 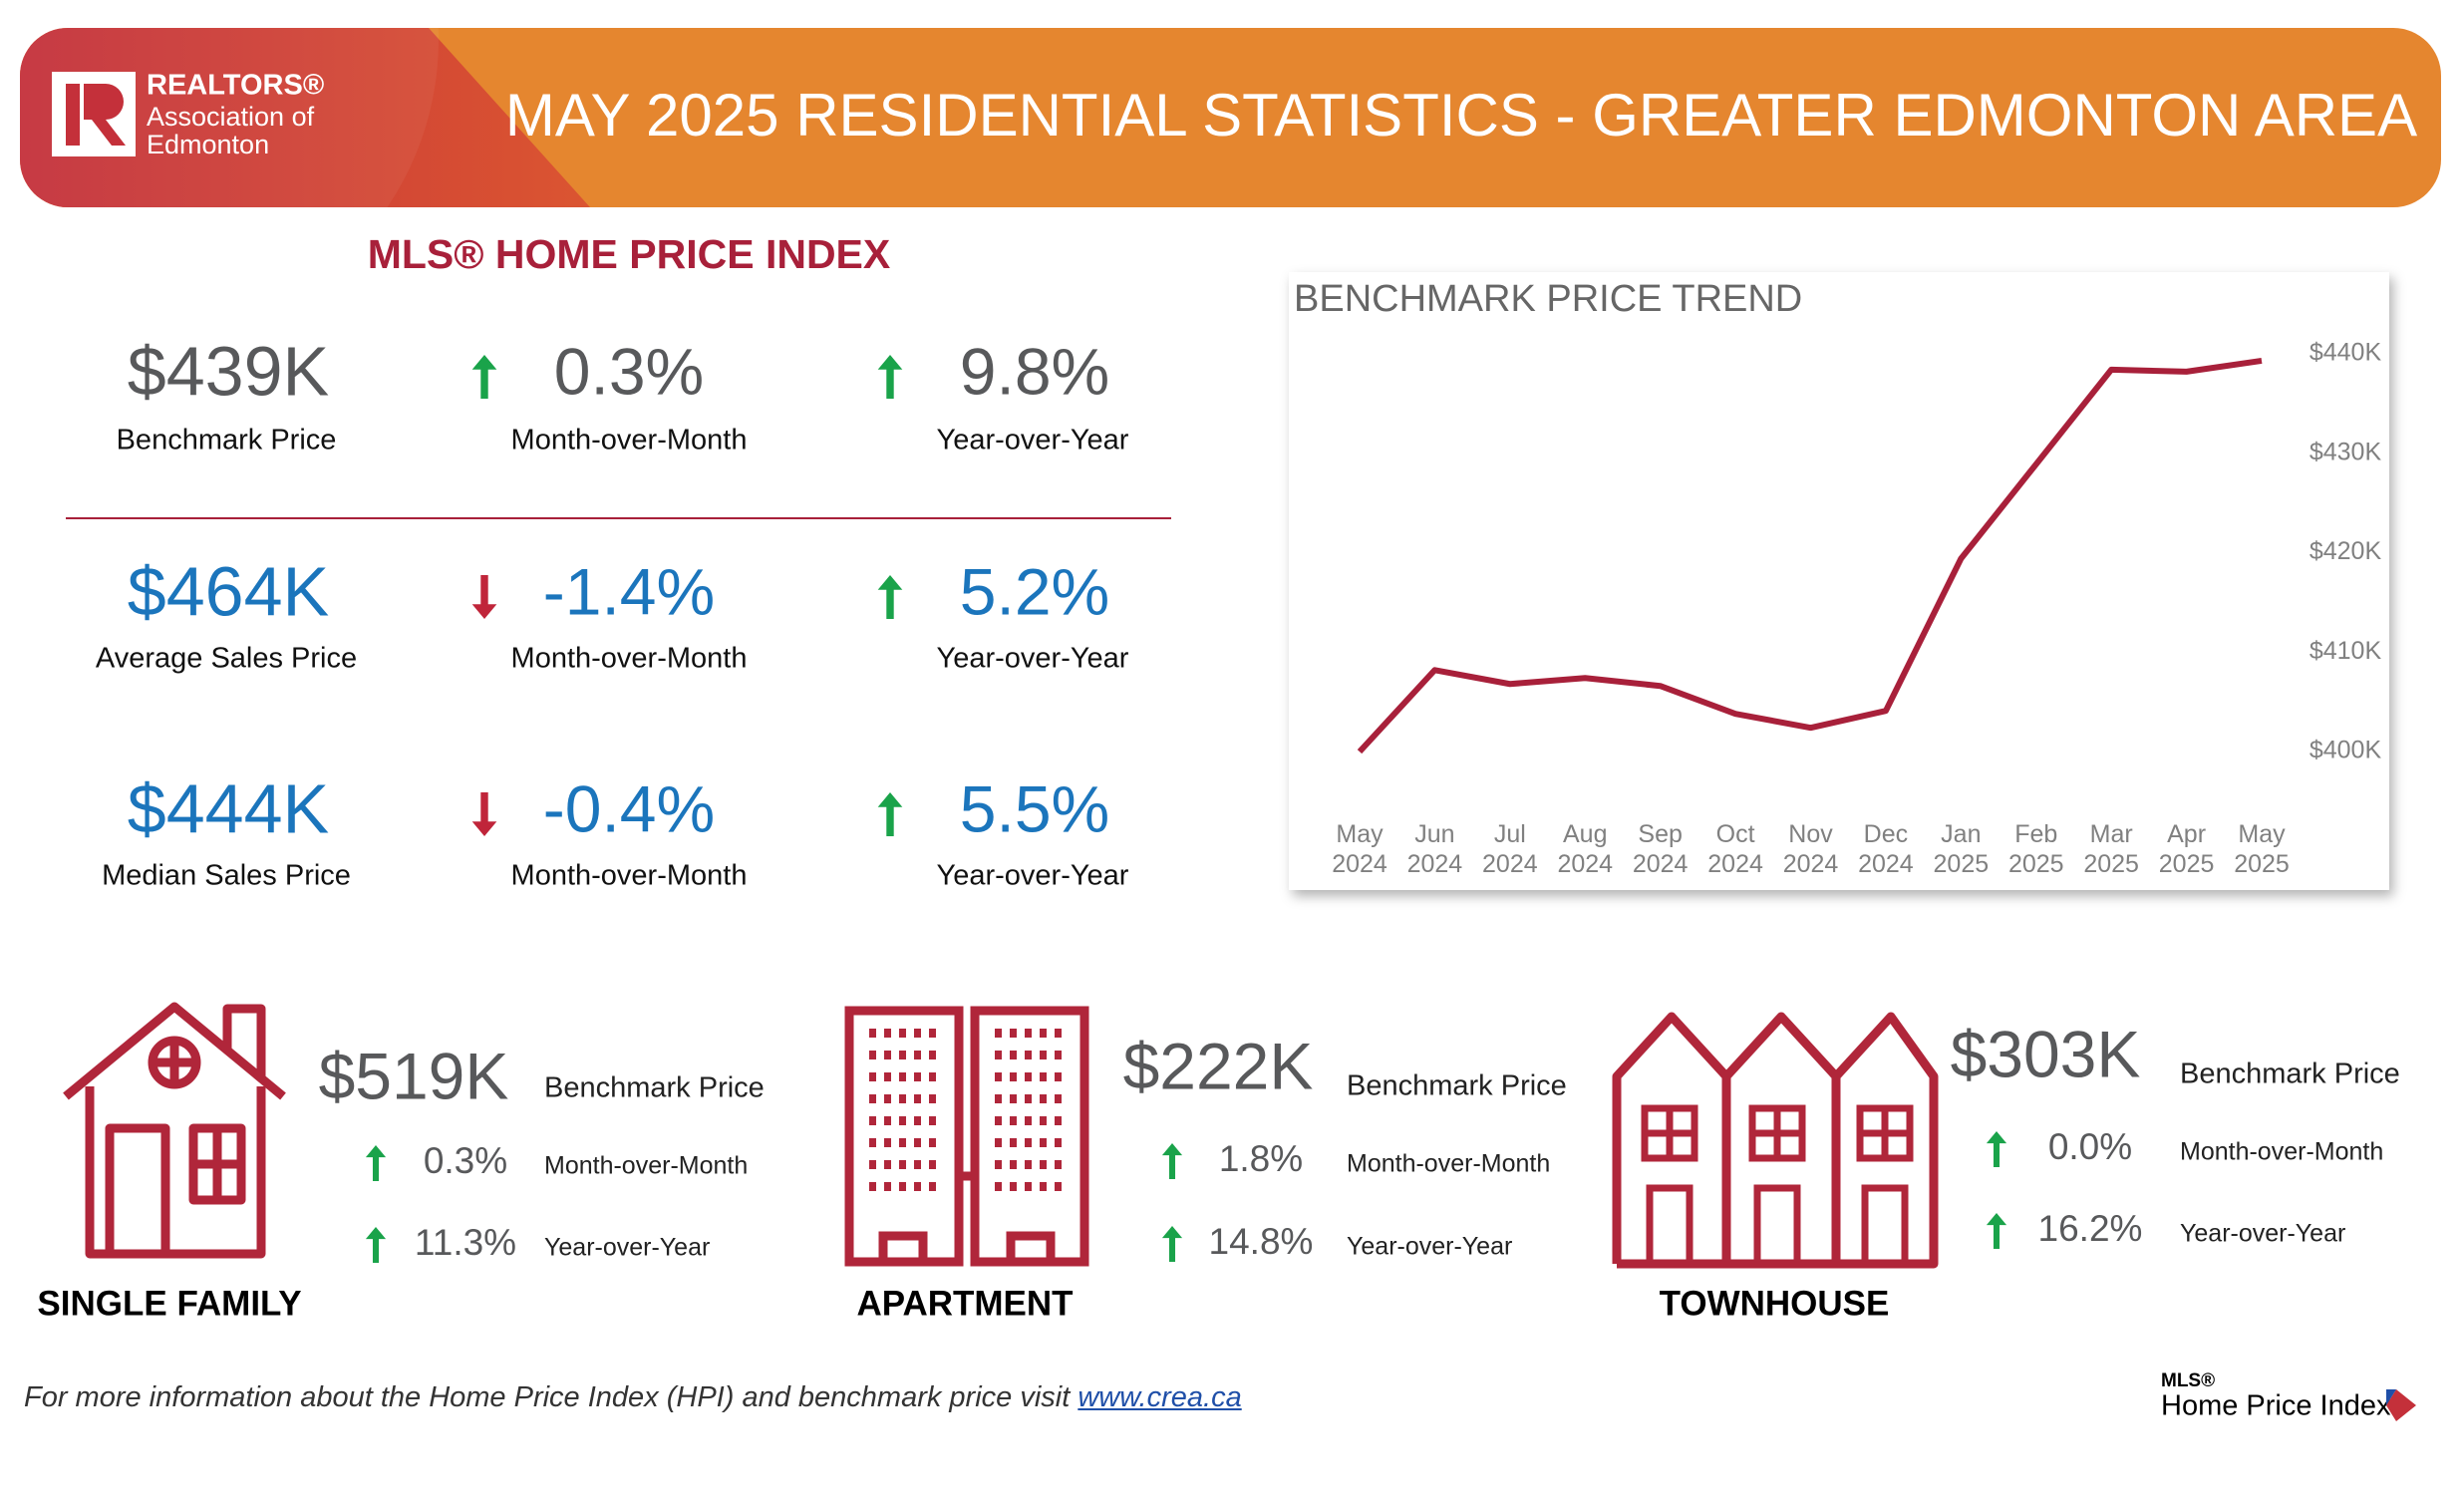 I want to click on apartment-windows, so click(x=966, y=1110).